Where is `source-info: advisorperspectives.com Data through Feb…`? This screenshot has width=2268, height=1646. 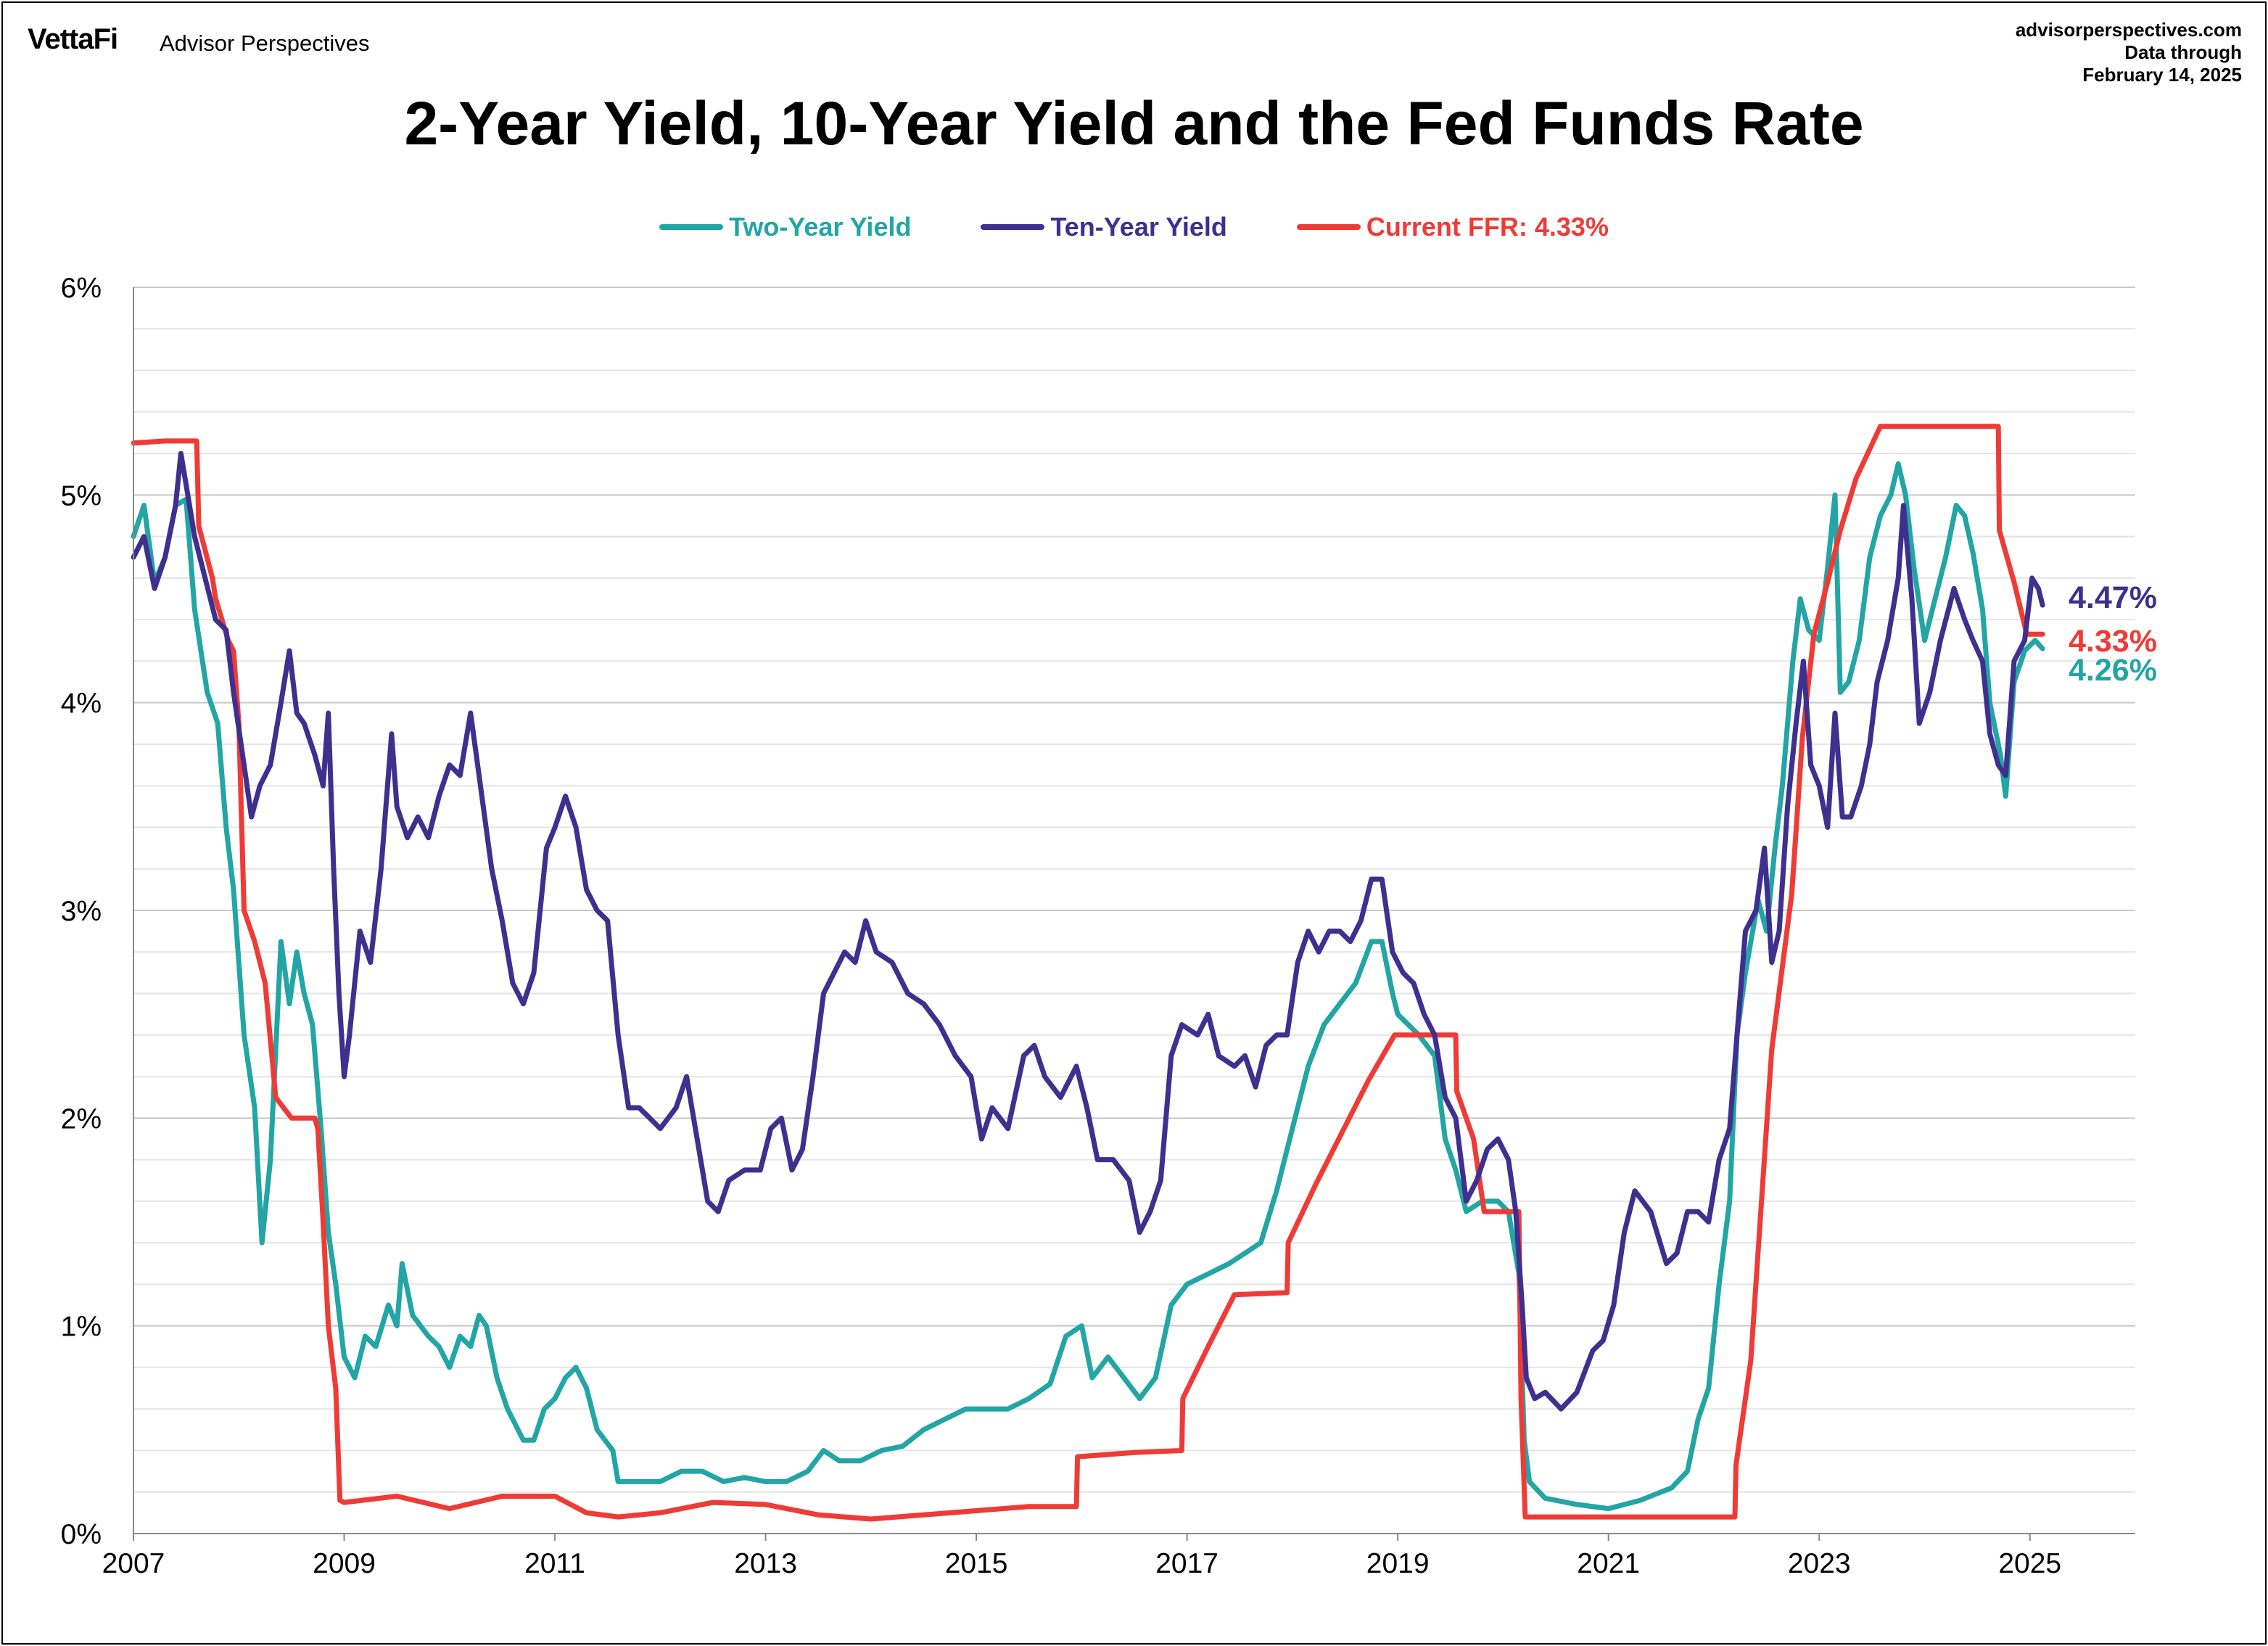 source-info: advisorperspectives.com Data through Feb… is located at coordinates (2129, 52).